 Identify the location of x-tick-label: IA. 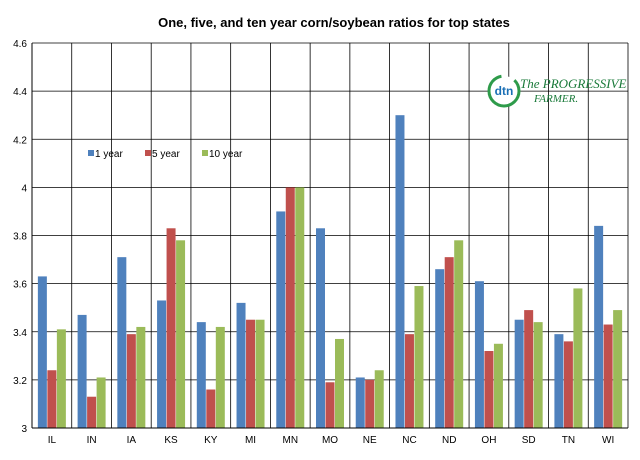
(132, 440).